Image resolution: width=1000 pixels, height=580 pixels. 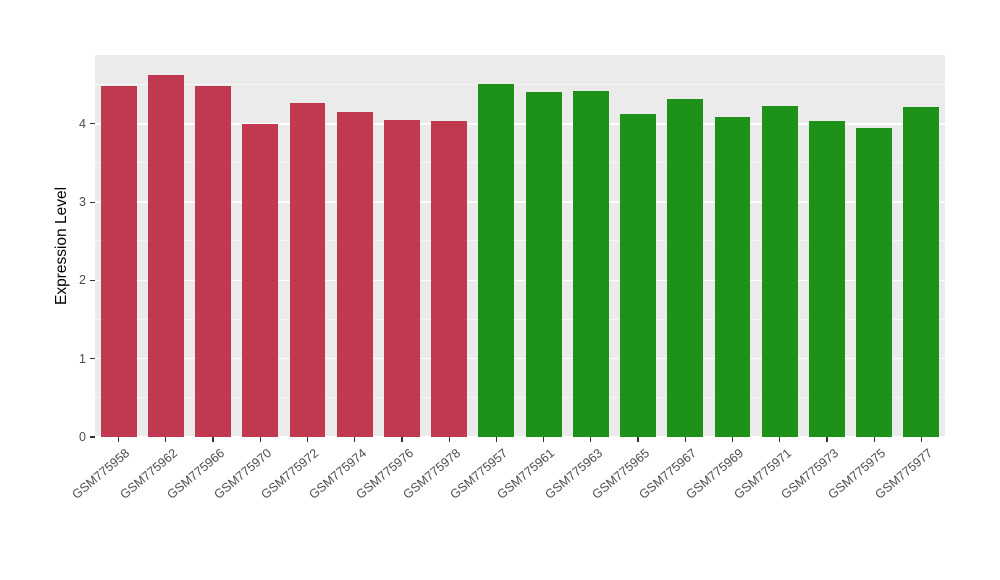 What do you see at coordinates (82, 436) in the screenshot?
I see `y-tick-label: 0` at bounding box center [82, 436].